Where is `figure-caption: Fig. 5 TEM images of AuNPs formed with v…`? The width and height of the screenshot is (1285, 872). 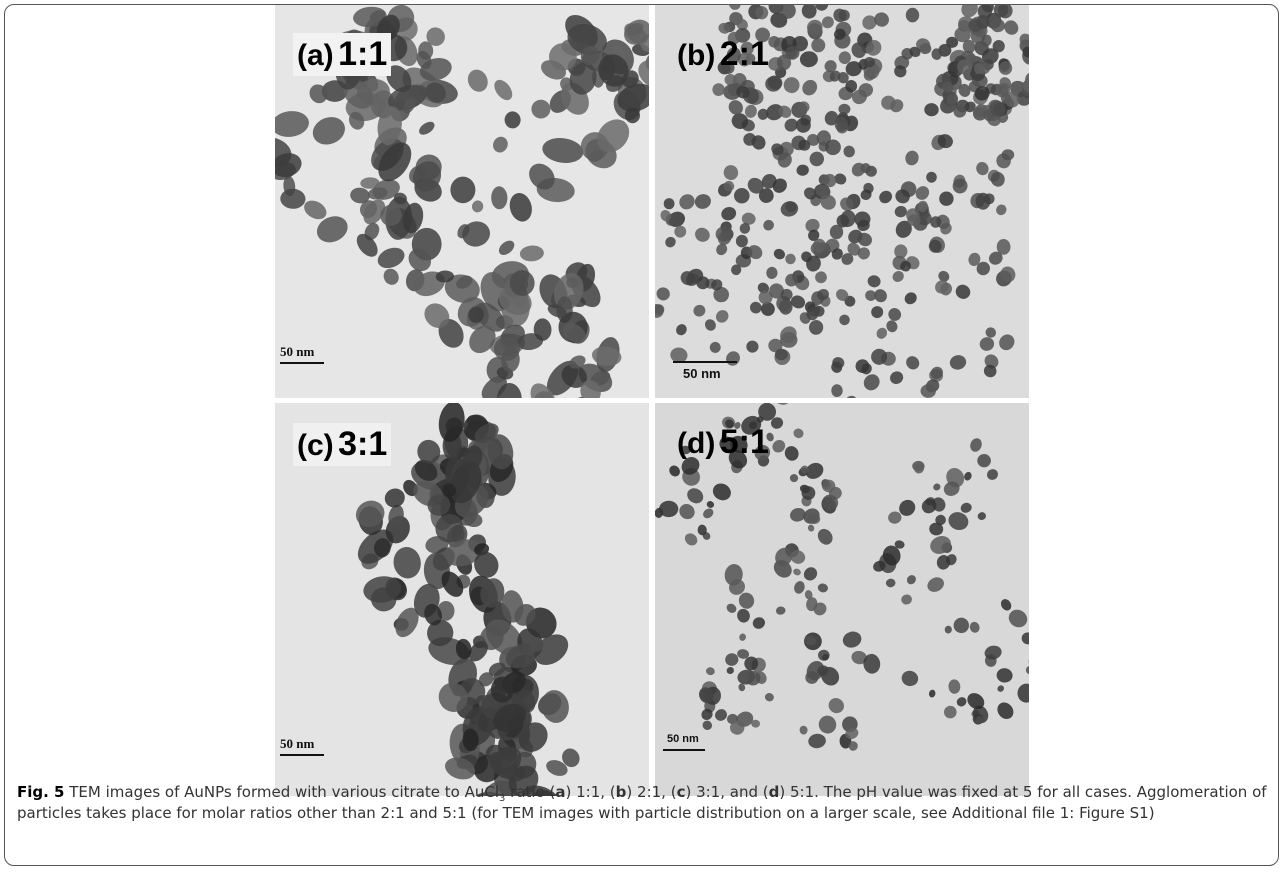 figure-caption: Fig. 5 TEM images of AuNPs formed with v… is located at coordinates (642, 803).